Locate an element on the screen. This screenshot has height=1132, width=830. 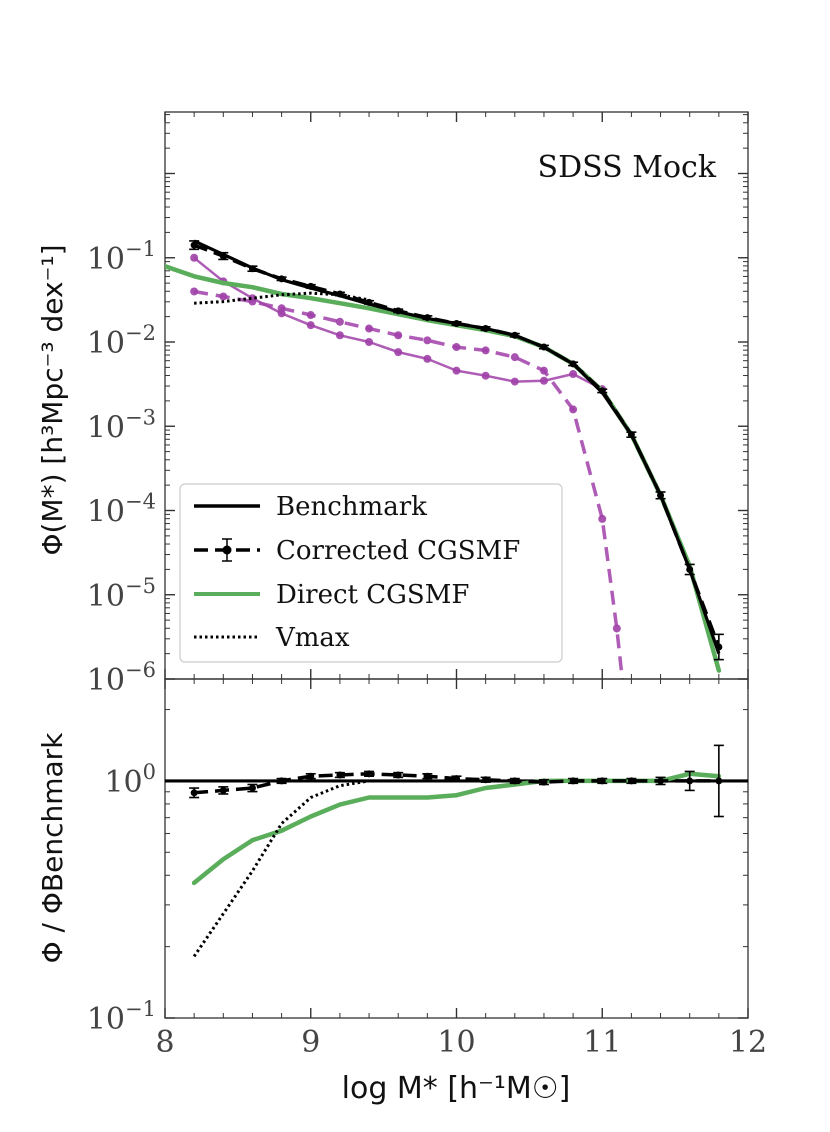
x-tick-label: 10 is located at coordinates (456, 1042).